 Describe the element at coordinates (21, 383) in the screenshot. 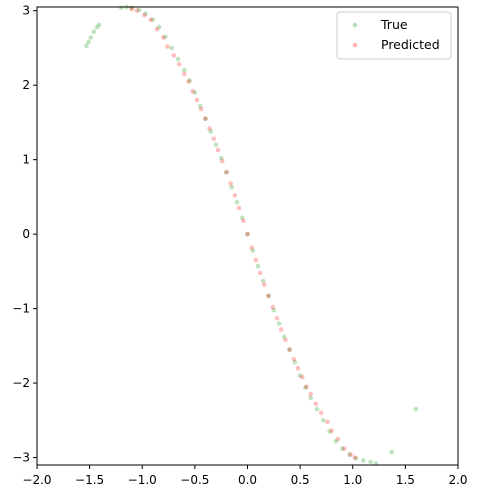

I see `y-tick-label: −2` at that location.